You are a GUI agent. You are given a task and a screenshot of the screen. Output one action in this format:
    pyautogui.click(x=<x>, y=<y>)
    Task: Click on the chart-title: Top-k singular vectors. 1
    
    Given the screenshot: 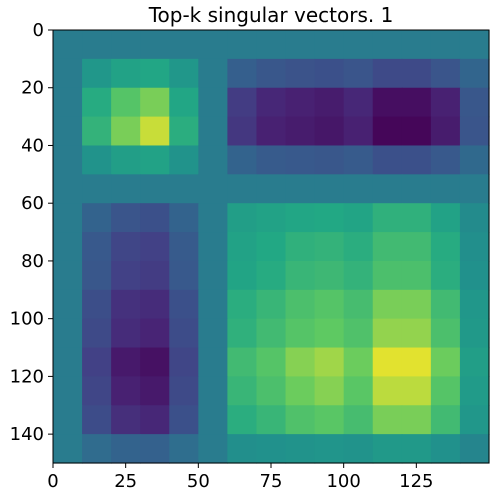 What is the action you would take?
    pyautogui.click(x=271, y=15)
    